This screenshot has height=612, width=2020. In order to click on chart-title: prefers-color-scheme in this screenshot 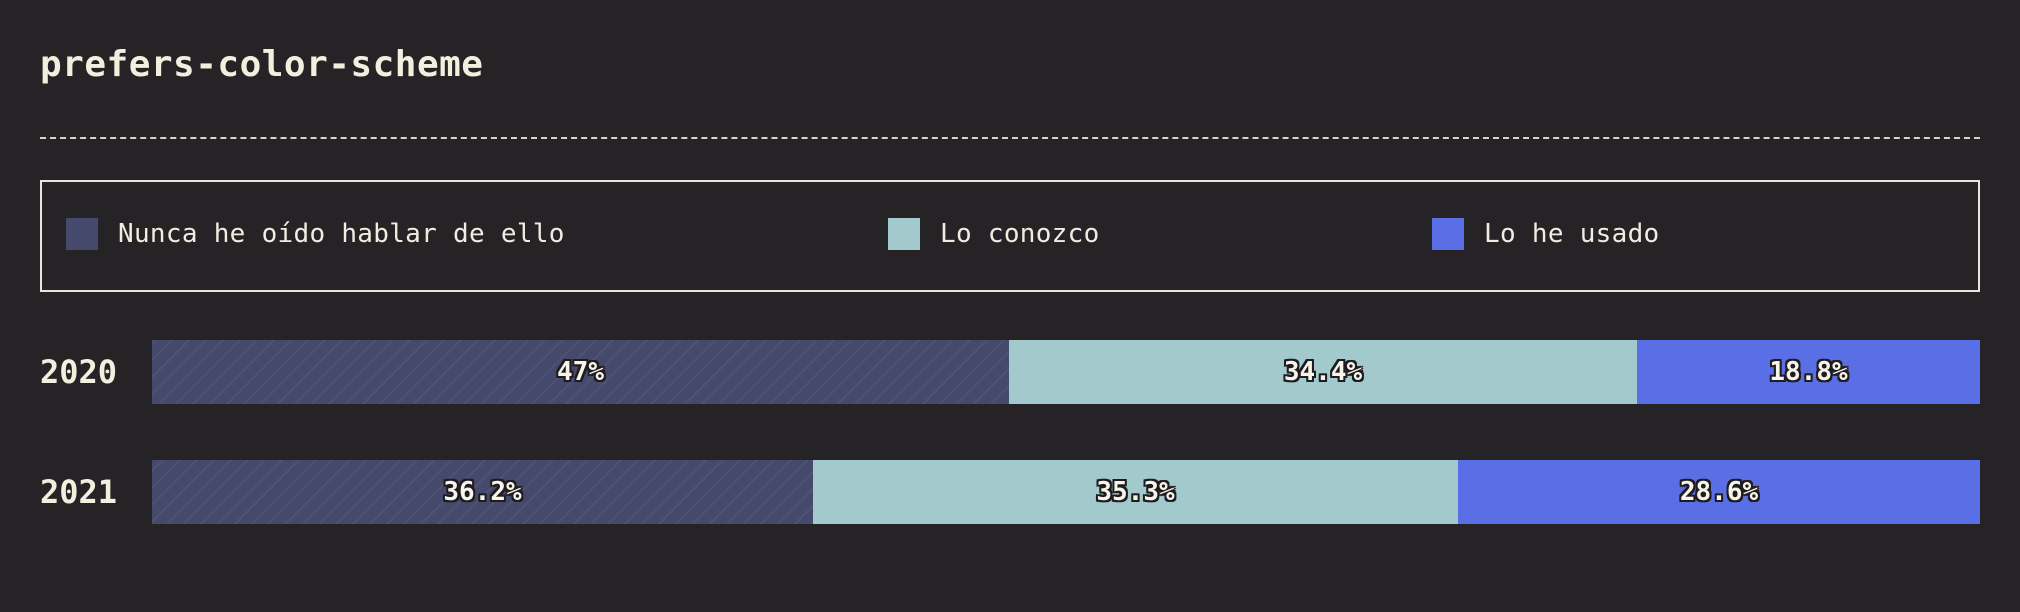, I will do `click(262, 64)`.